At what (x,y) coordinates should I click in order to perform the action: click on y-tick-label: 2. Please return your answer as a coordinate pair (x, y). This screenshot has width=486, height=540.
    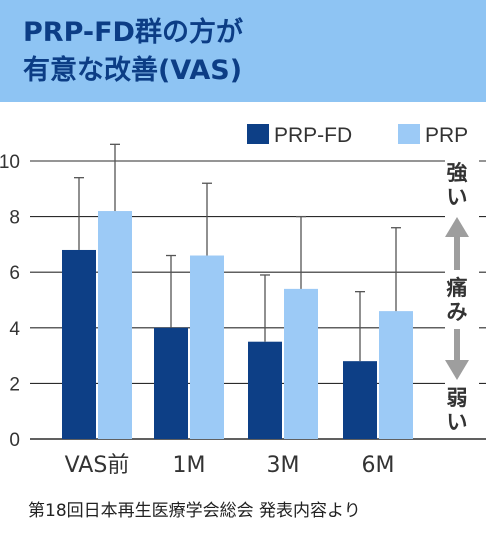
    Looking at the image, I should click on (14, 384).